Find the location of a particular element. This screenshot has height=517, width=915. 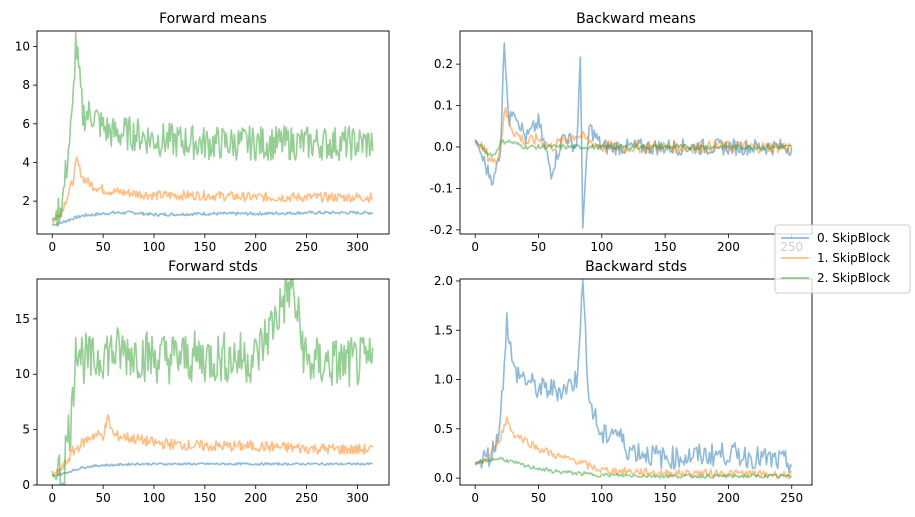

forward-stds-ytick-label: 0 is located at coordinates (26, 485).